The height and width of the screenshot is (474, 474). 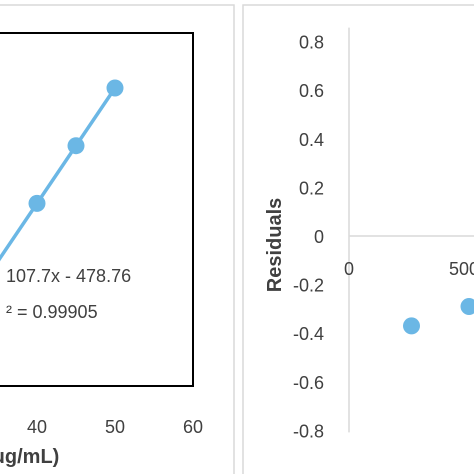 What do you see at coordinates (311, 188) in the screenshot?
I see `y-tick-label: 0.2` at bounding box center [311, 188].